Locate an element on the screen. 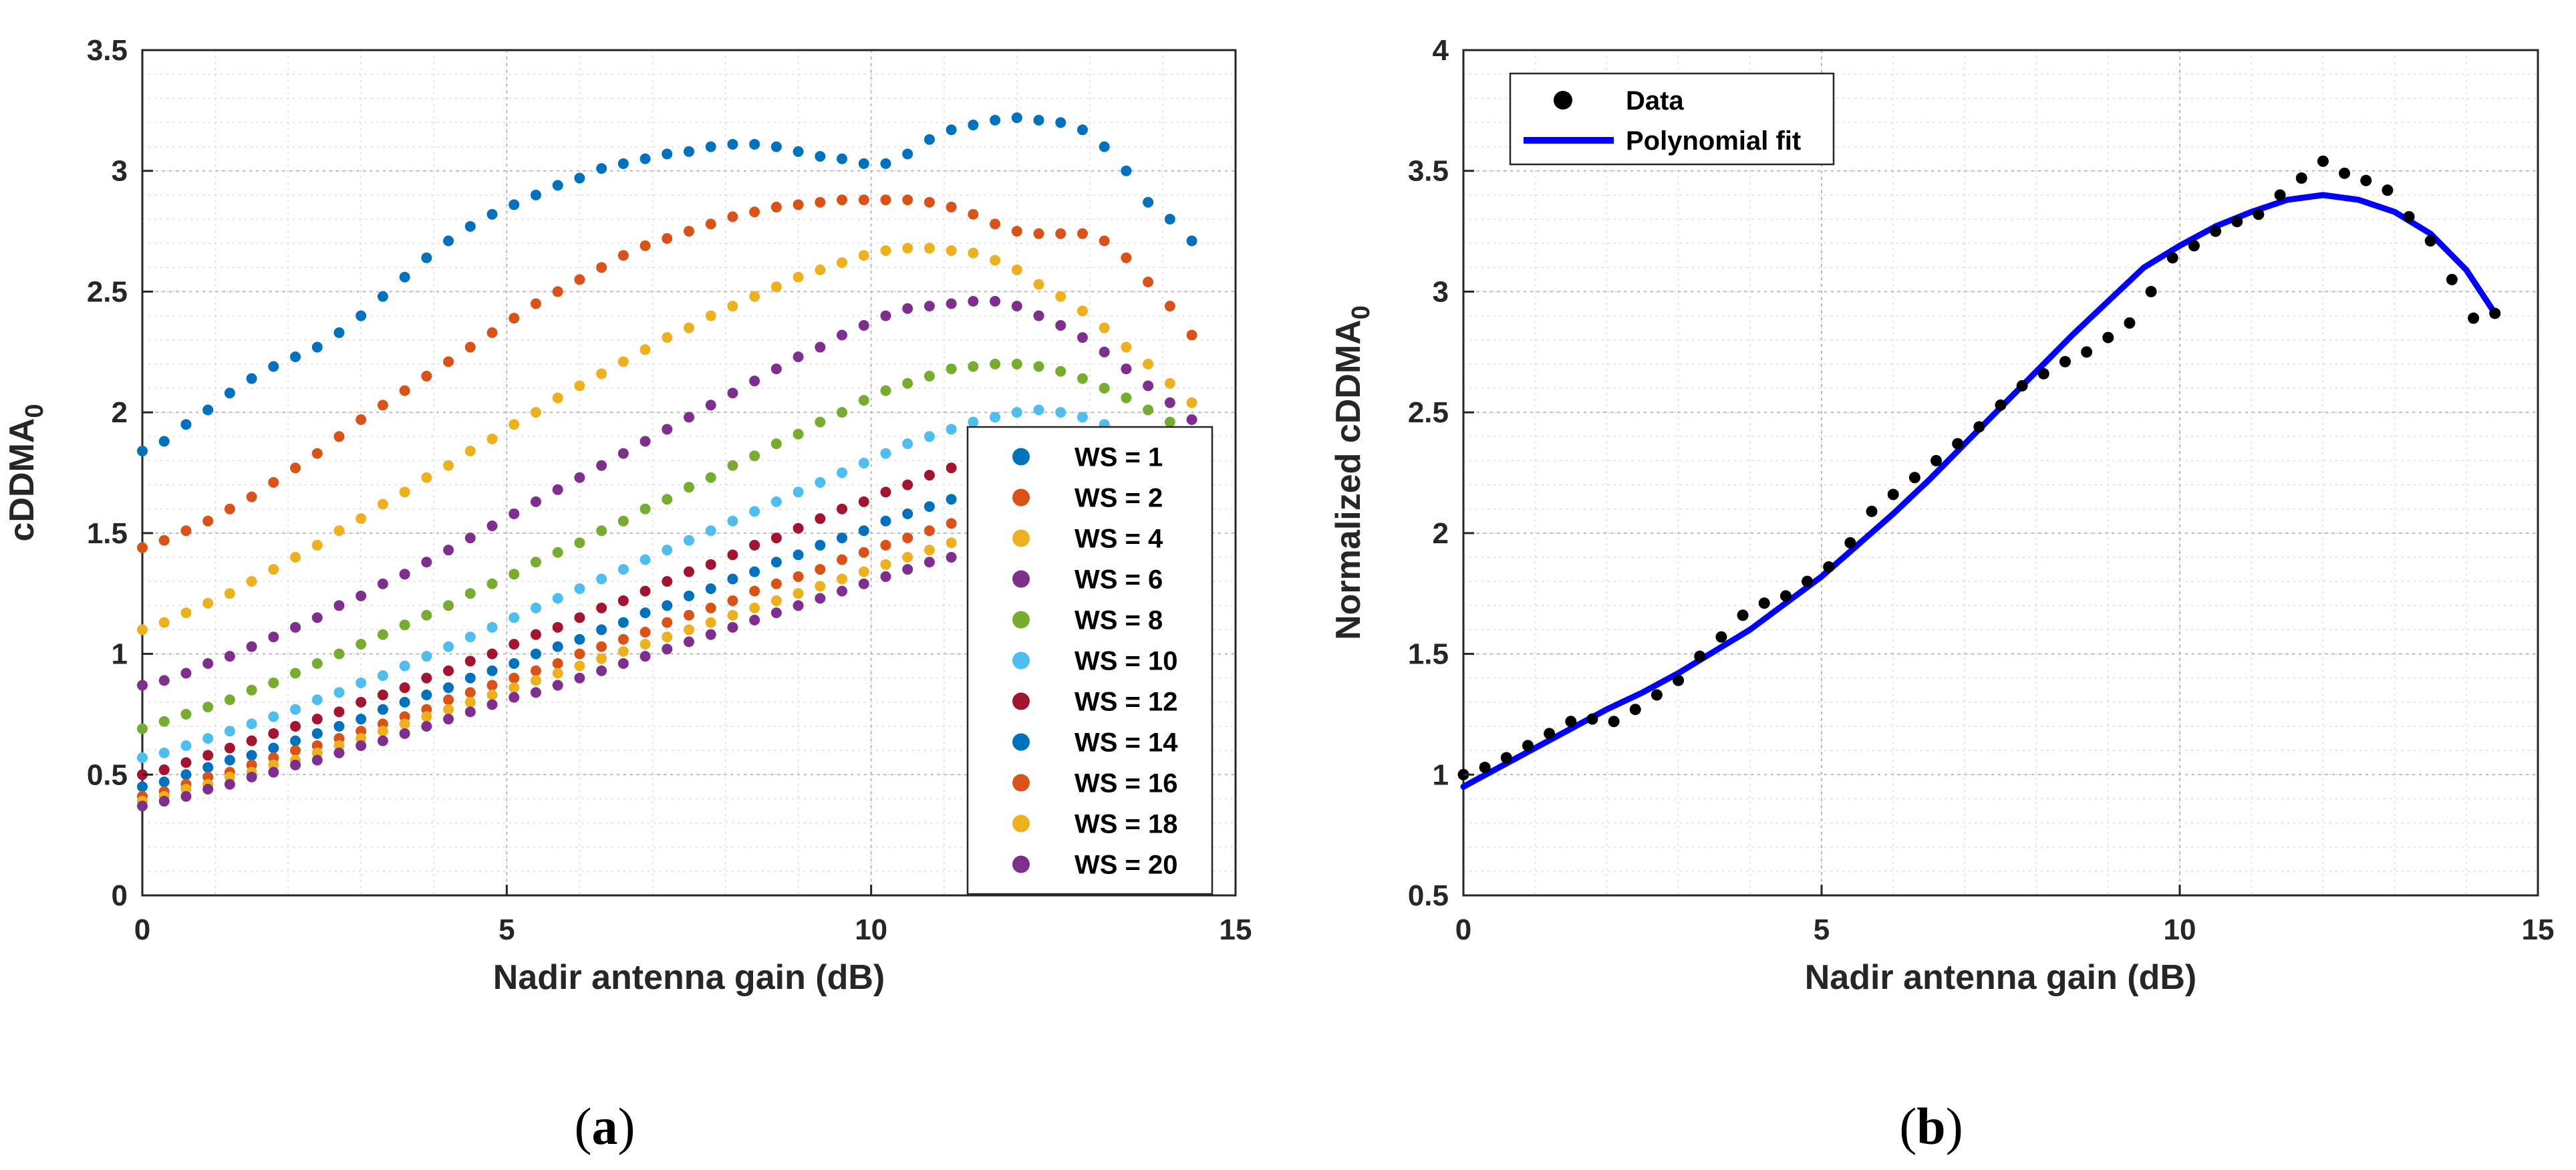 This screenshot has height=1170, width=2576. panel-a-legend-label: WS = 18 is located at coordinates (1126, 825).